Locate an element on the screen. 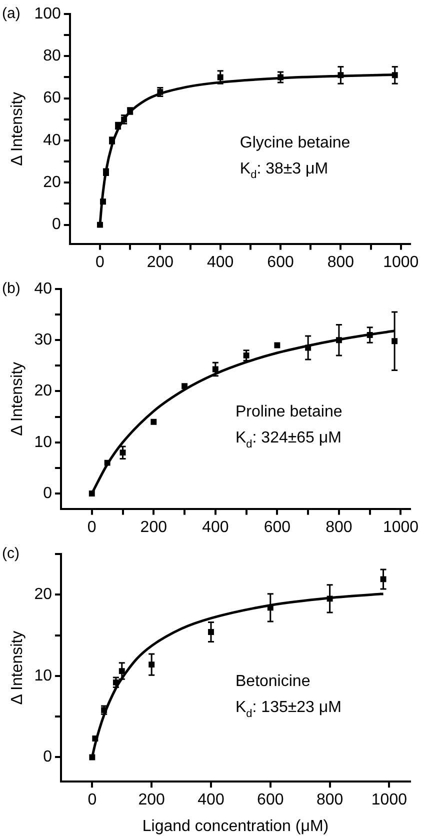  y-tick-label: 80 is located at coordinates (52, 56).